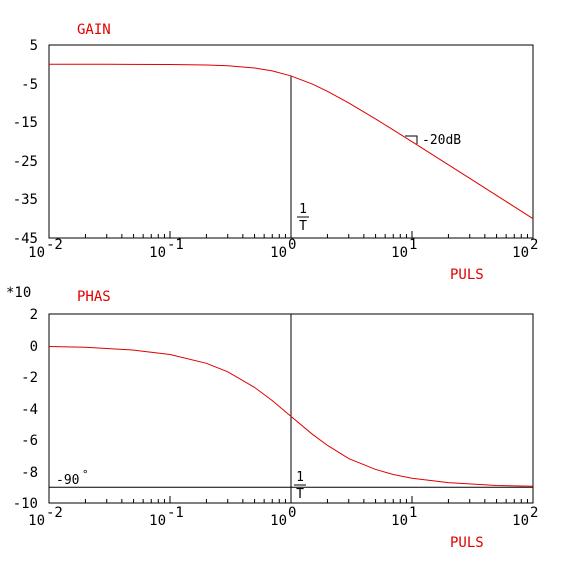 The width and height of the screenshot is (562, 565). Describe the element at coordinates (292, 513) in the screenshot. I see `phase-x-tick-exponent: 0` at that location.